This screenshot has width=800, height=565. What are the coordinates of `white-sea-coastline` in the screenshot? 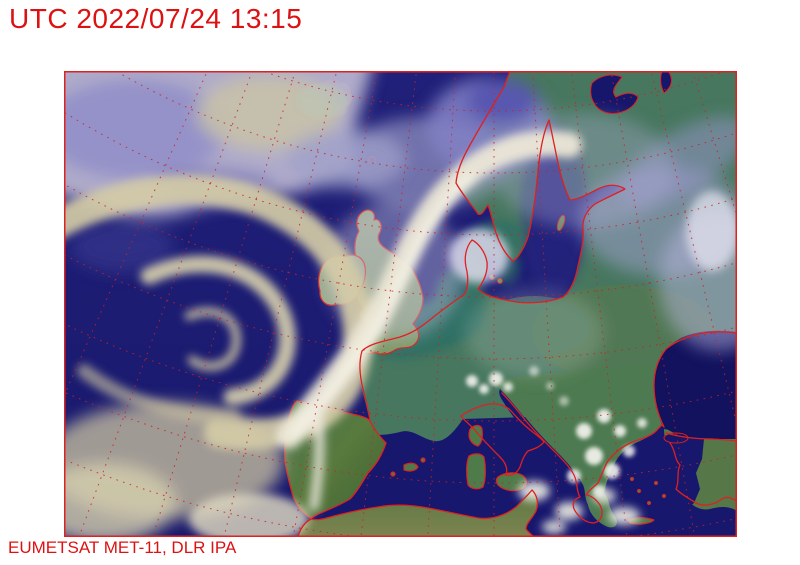 It's located at (614, 94).